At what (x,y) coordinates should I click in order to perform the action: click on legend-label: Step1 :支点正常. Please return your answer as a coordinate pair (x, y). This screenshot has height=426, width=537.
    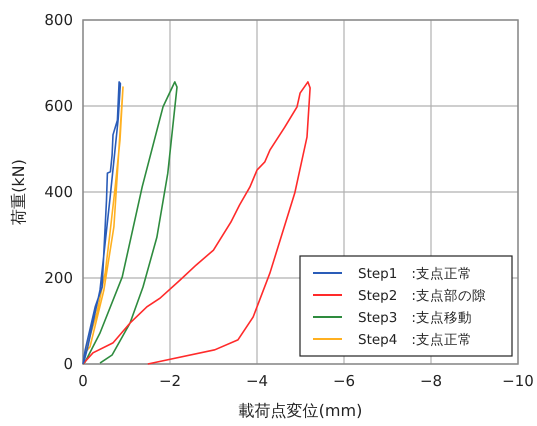
    Looking at the image, I should click on (415, 274).